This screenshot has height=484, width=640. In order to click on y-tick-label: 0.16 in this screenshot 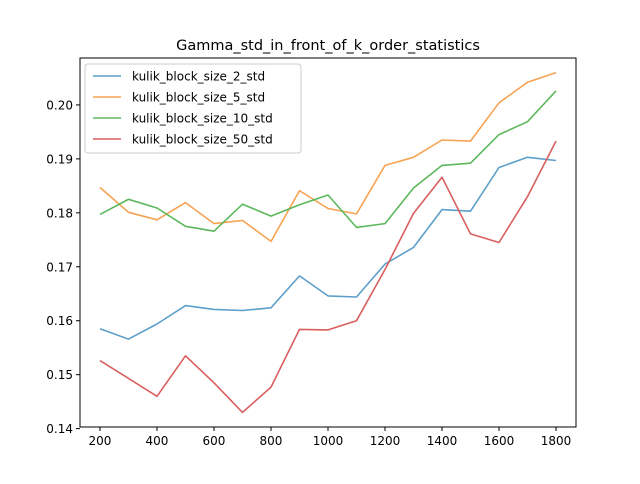, I will do `click(59, 321)`.